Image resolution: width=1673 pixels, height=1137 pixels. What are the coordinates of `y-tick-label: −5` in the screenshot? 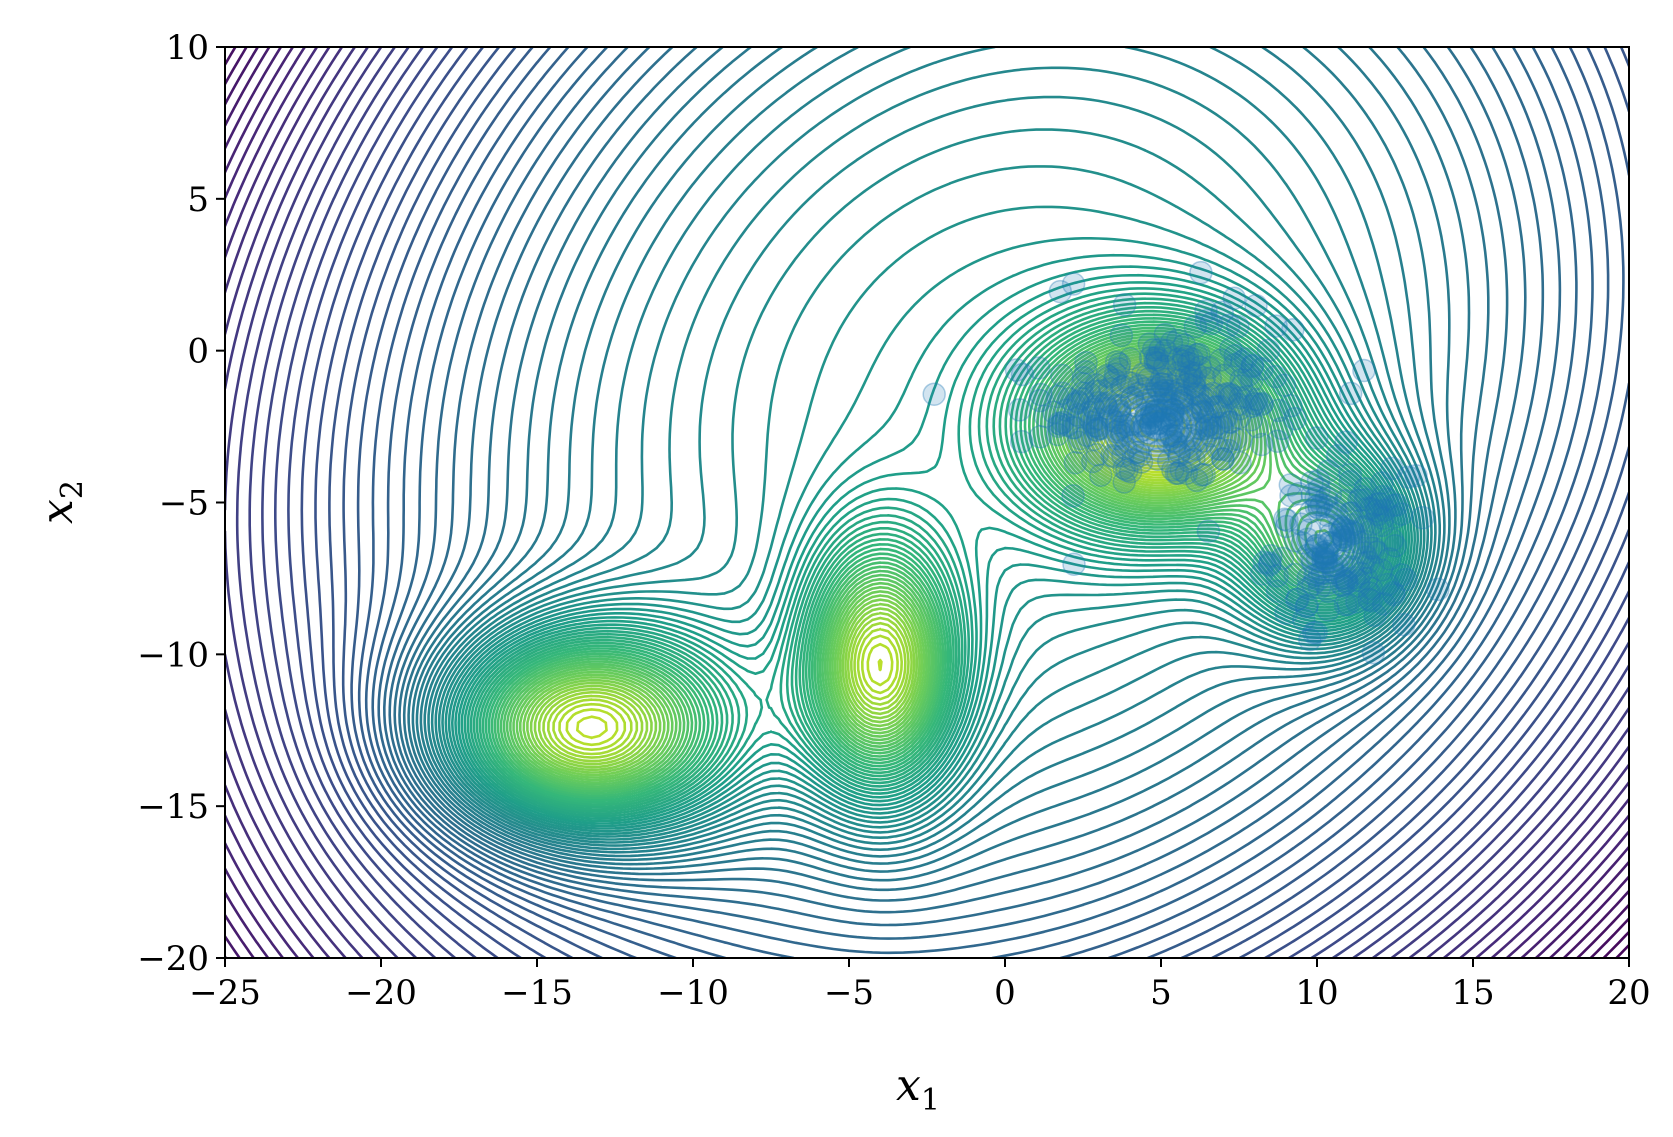 It's located at (184, 504).